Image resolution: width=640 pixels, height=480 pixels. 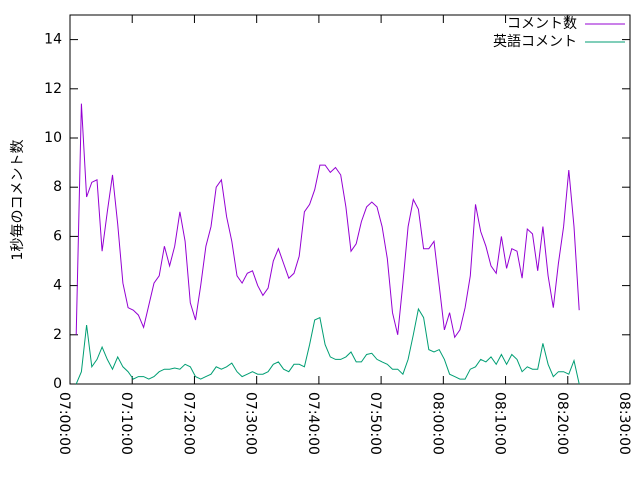 I want to click on y-axis-label: 1秒毎のコメント数, so click(x=18, y=200).